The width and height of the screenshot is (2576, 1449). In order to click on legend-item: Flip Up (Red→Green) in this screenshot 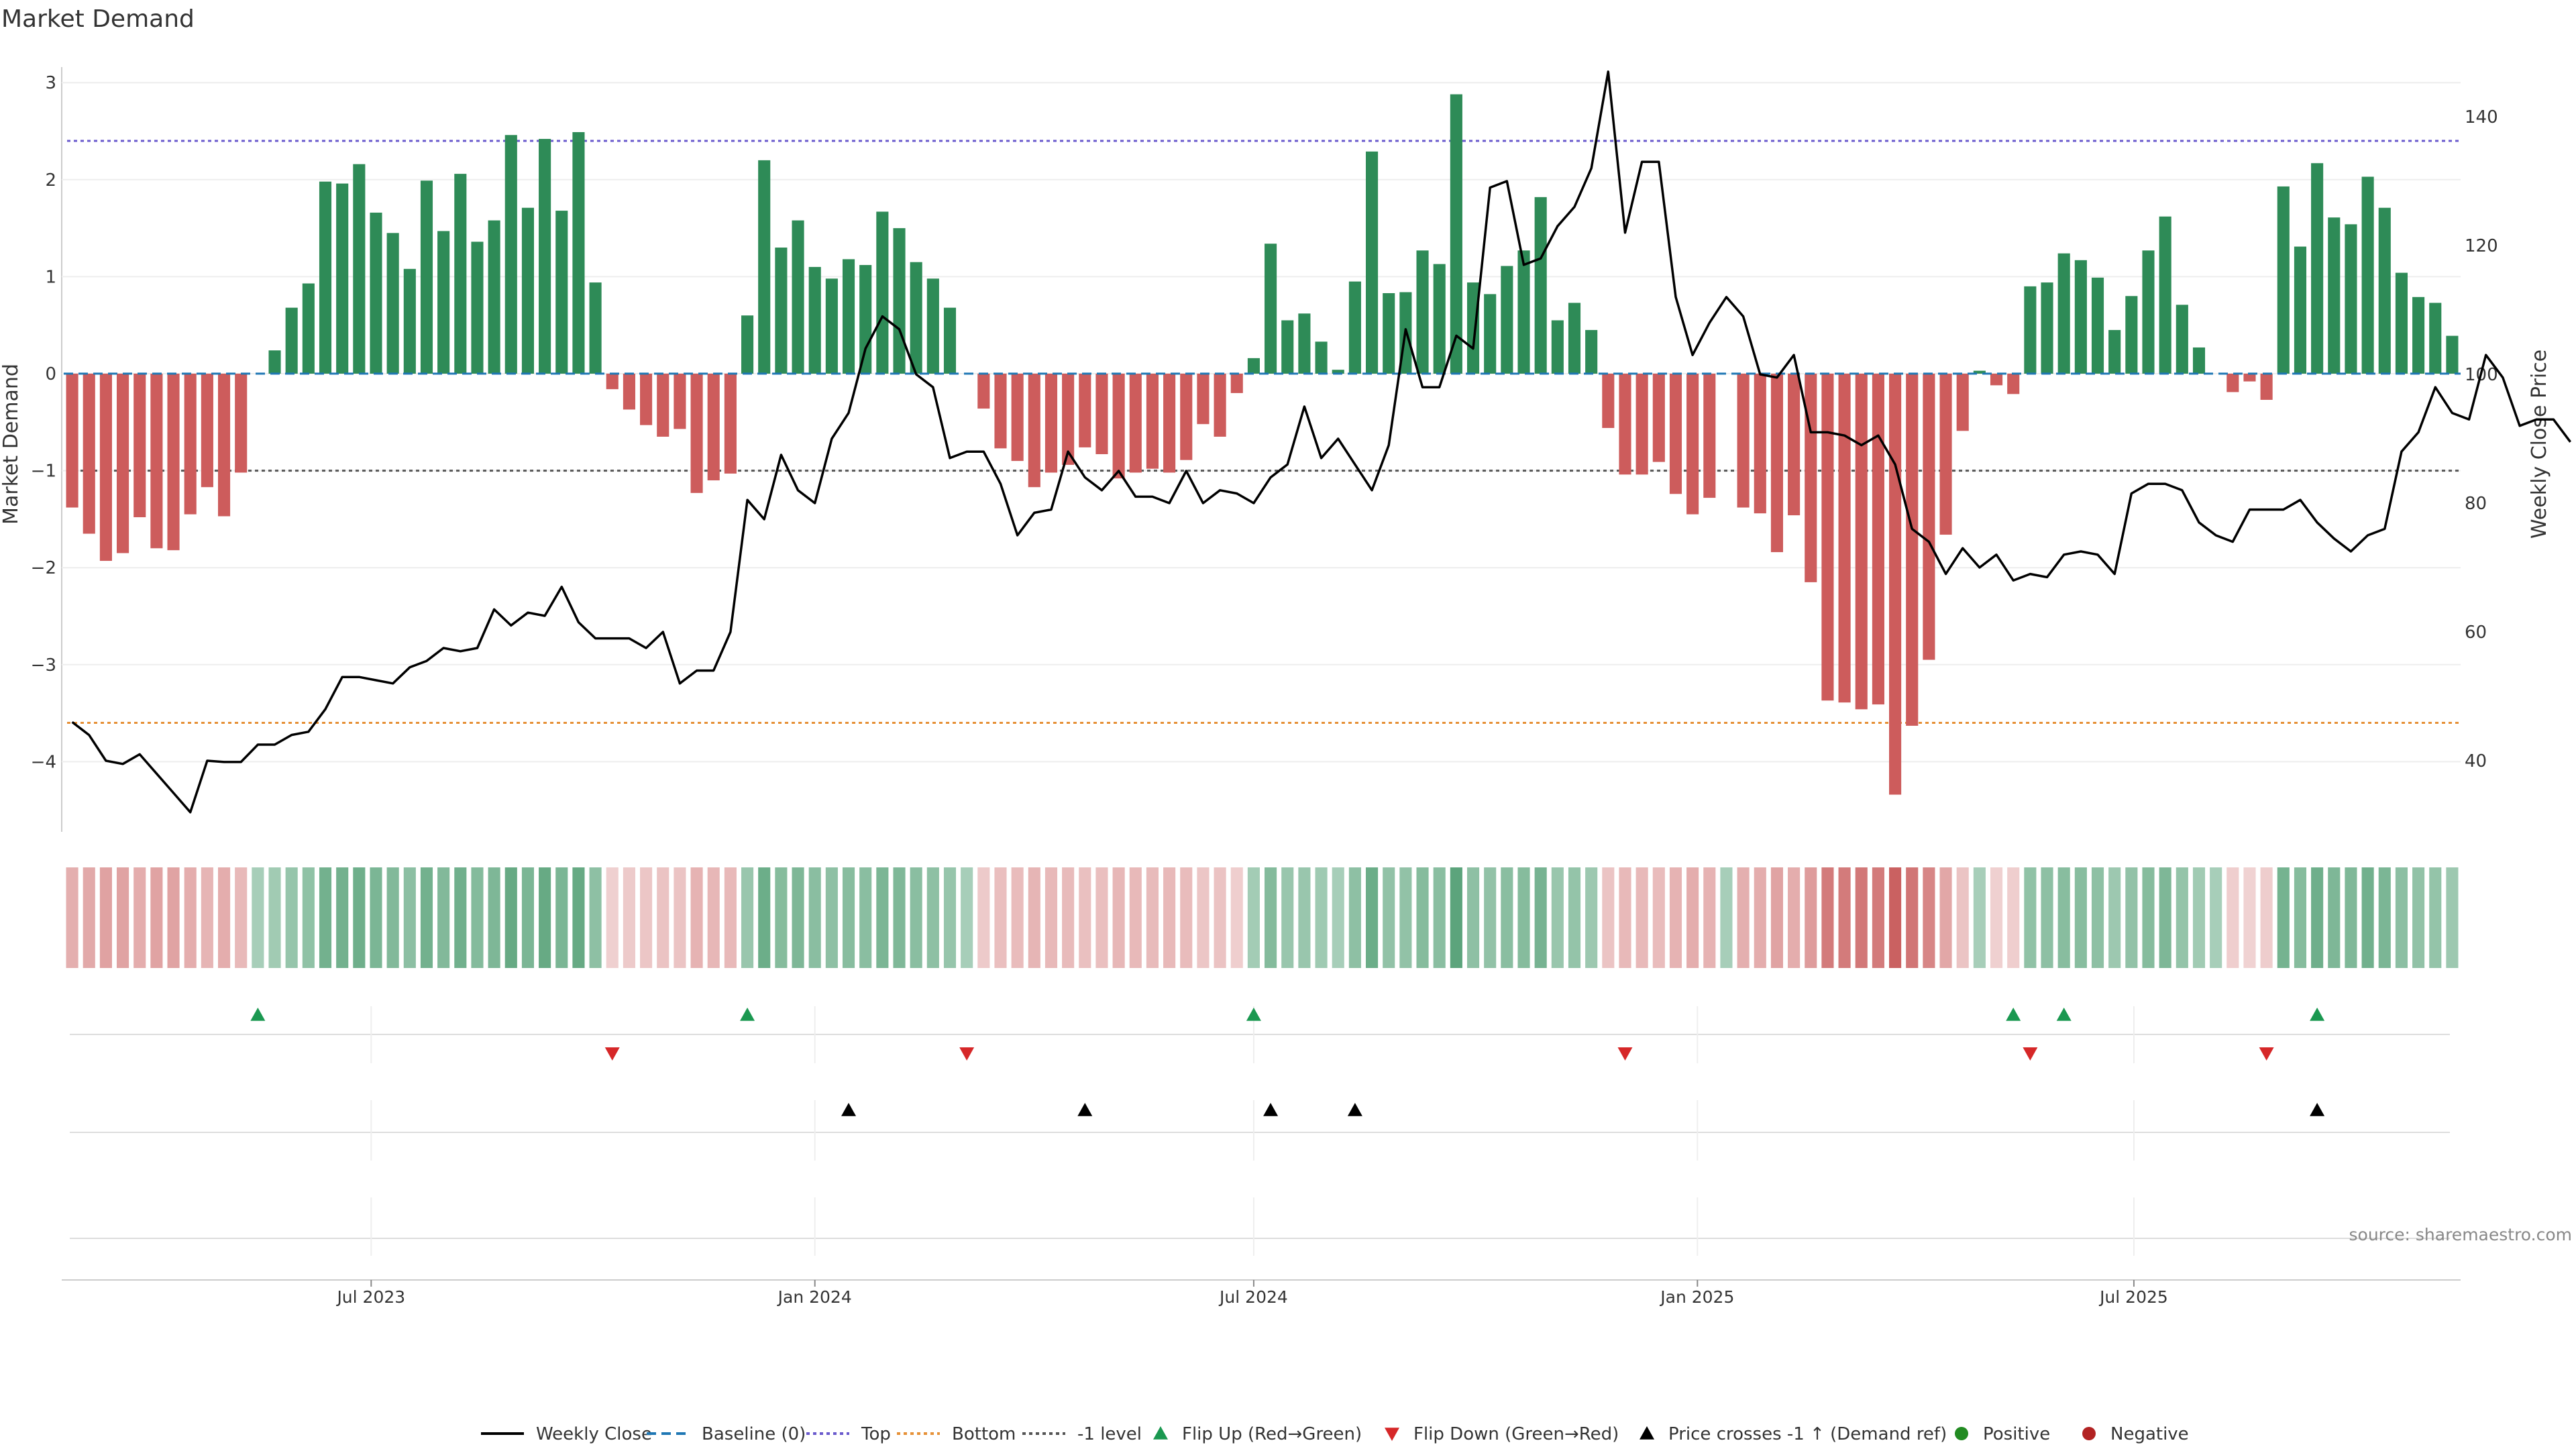, I will do `click(1257, 1434)`.